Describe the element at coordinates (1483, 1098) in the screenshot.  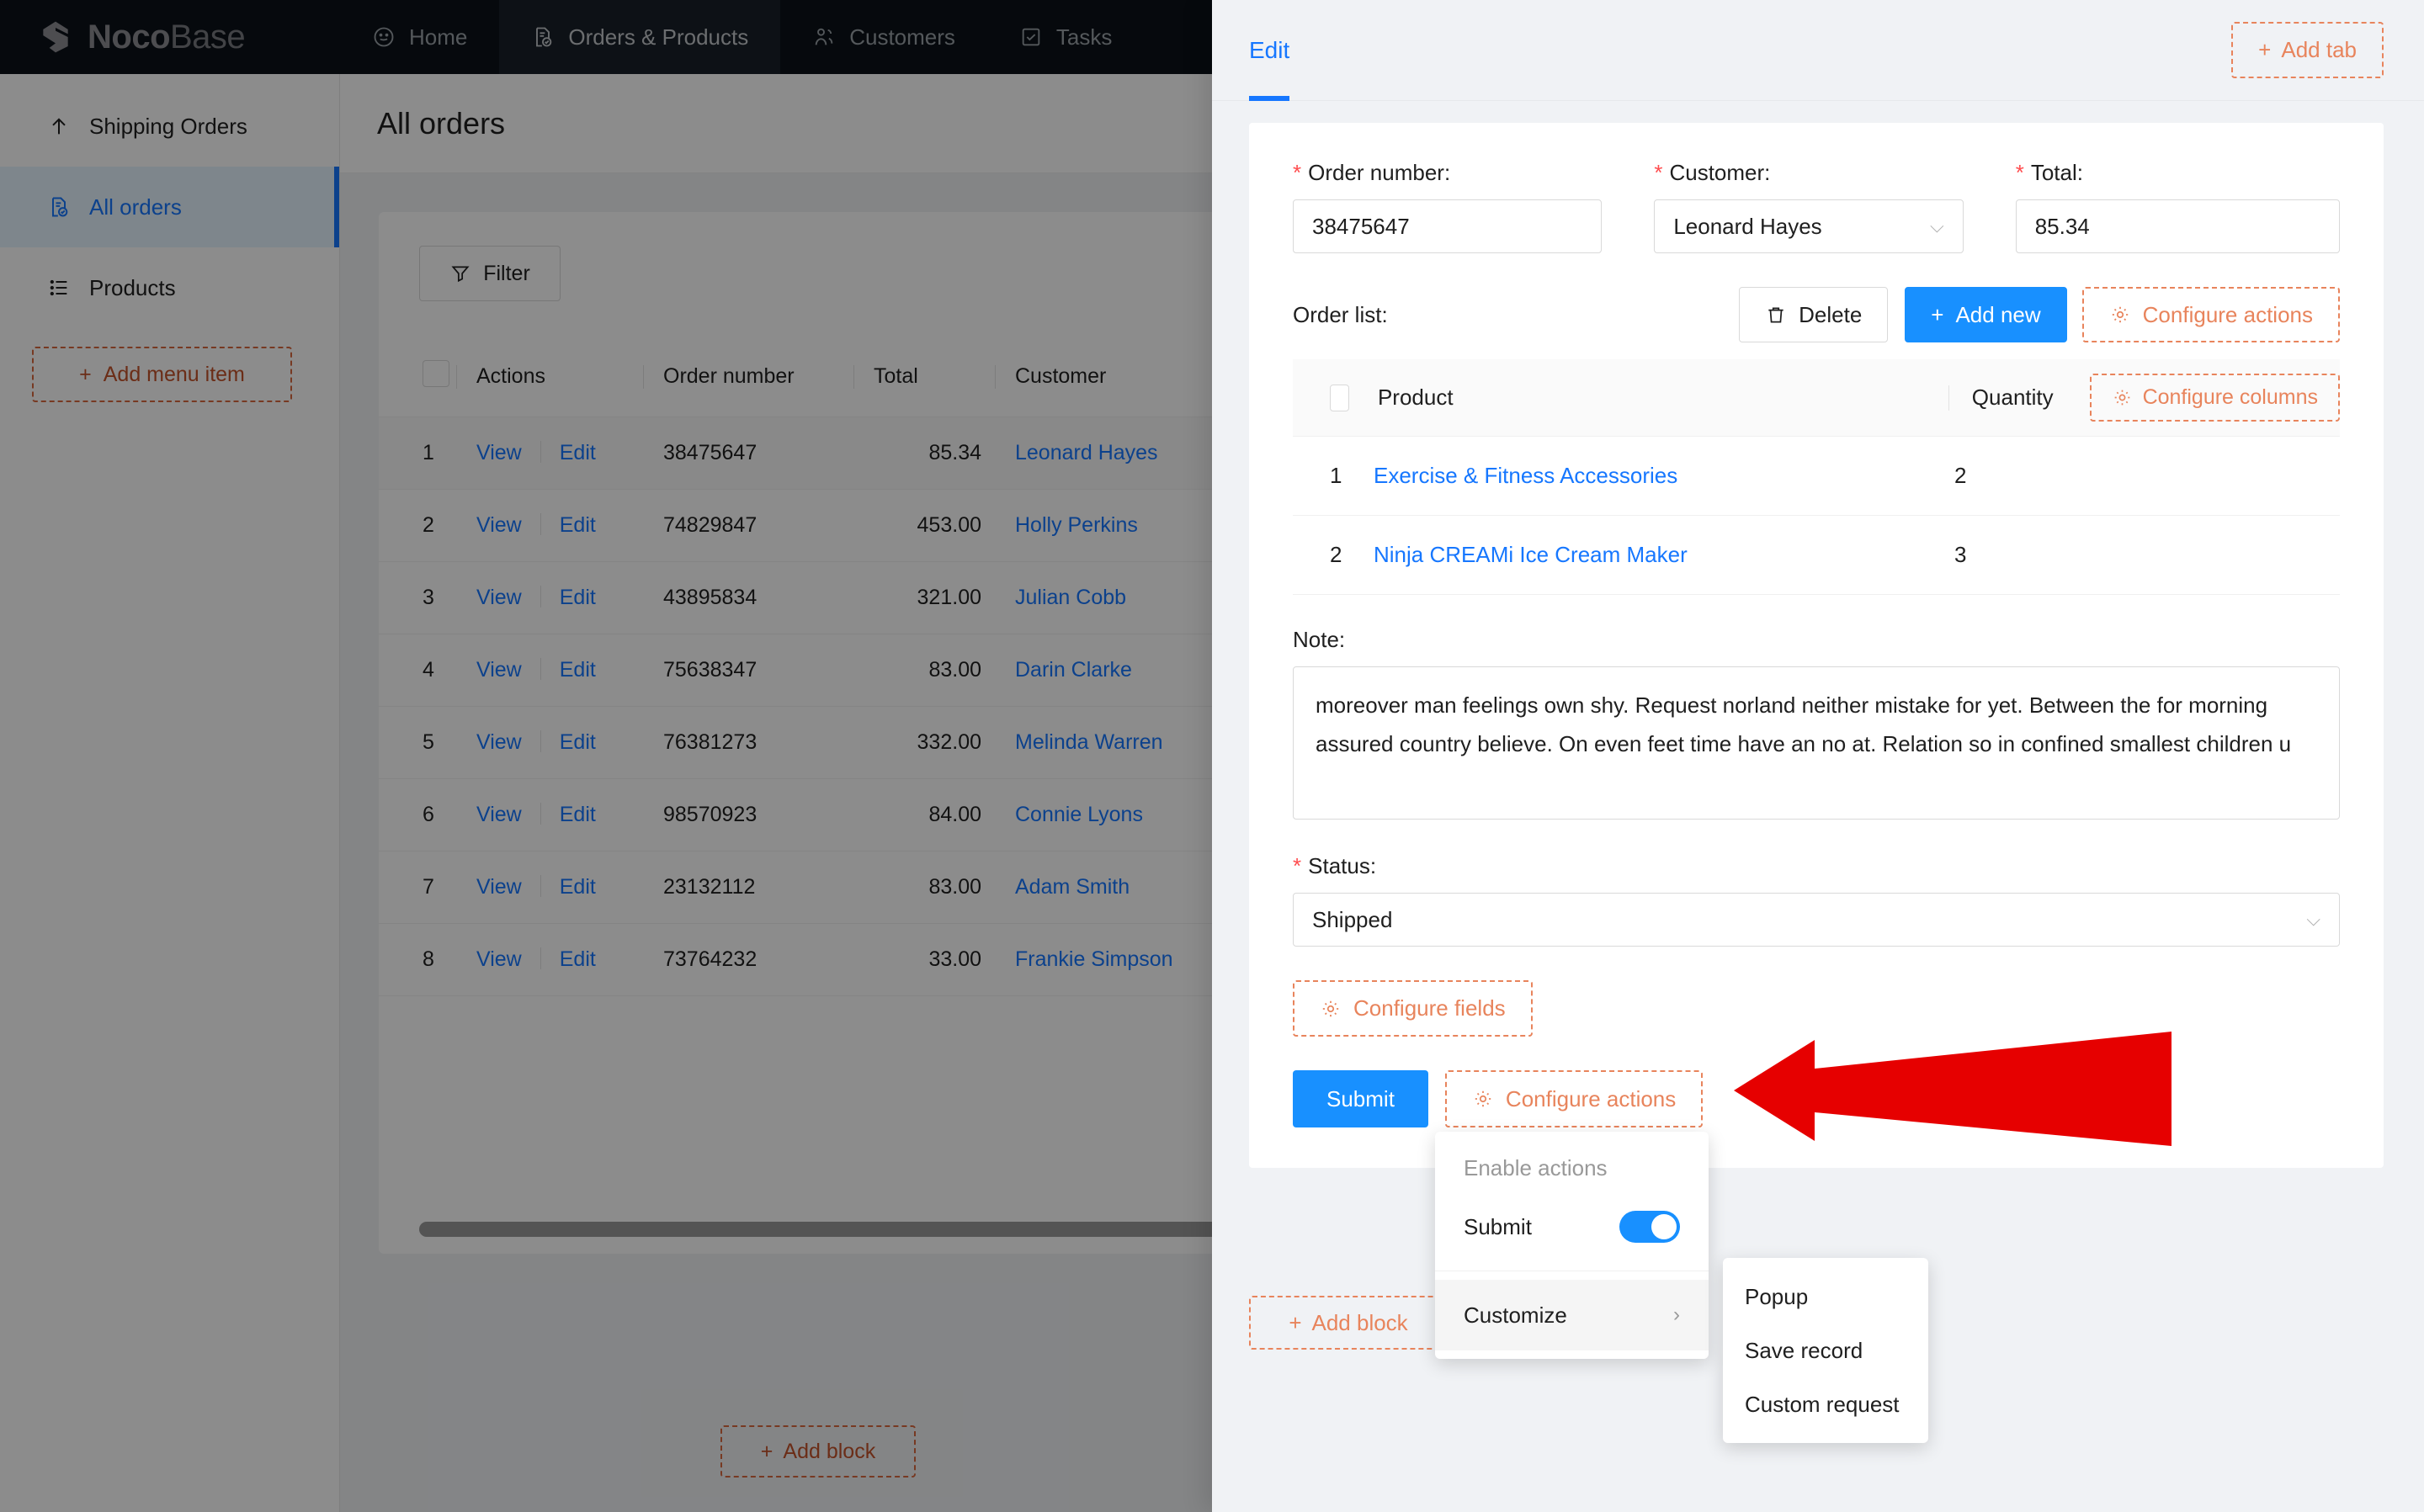
I see `gear-icon` at that location.